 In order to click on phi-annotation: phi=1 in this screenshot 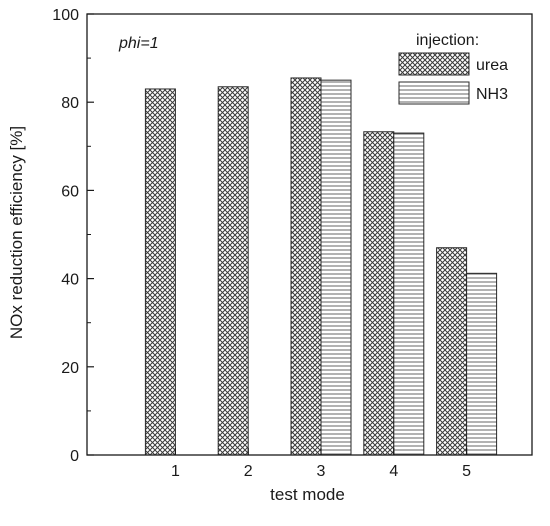, I will do `click(138, 43)`.